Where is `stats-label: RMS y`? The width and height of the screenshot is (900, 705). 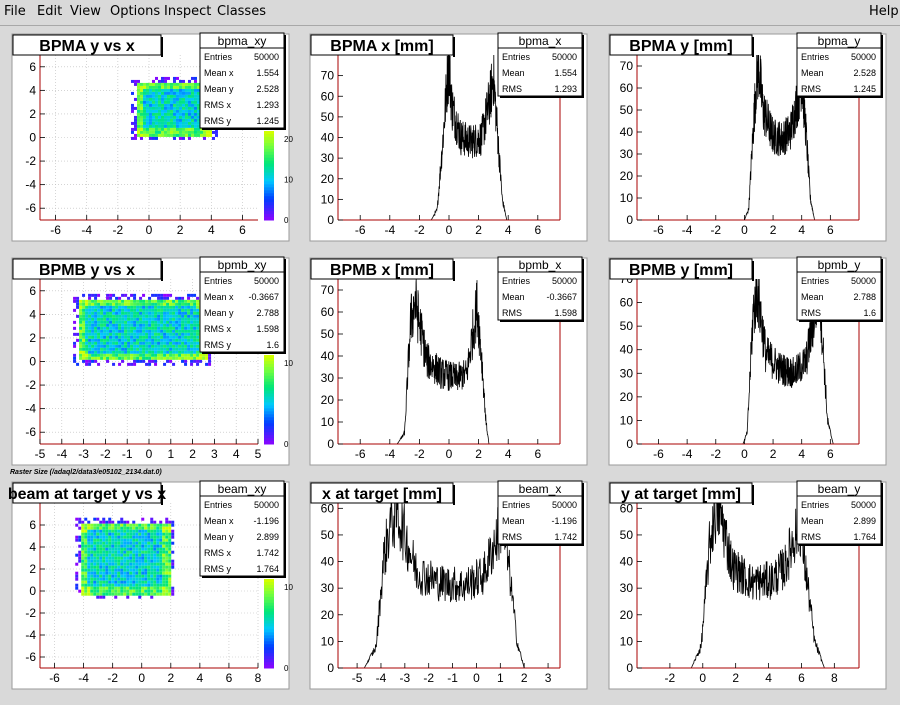
stats-label: RMS y is located at coordinates (218, 569).